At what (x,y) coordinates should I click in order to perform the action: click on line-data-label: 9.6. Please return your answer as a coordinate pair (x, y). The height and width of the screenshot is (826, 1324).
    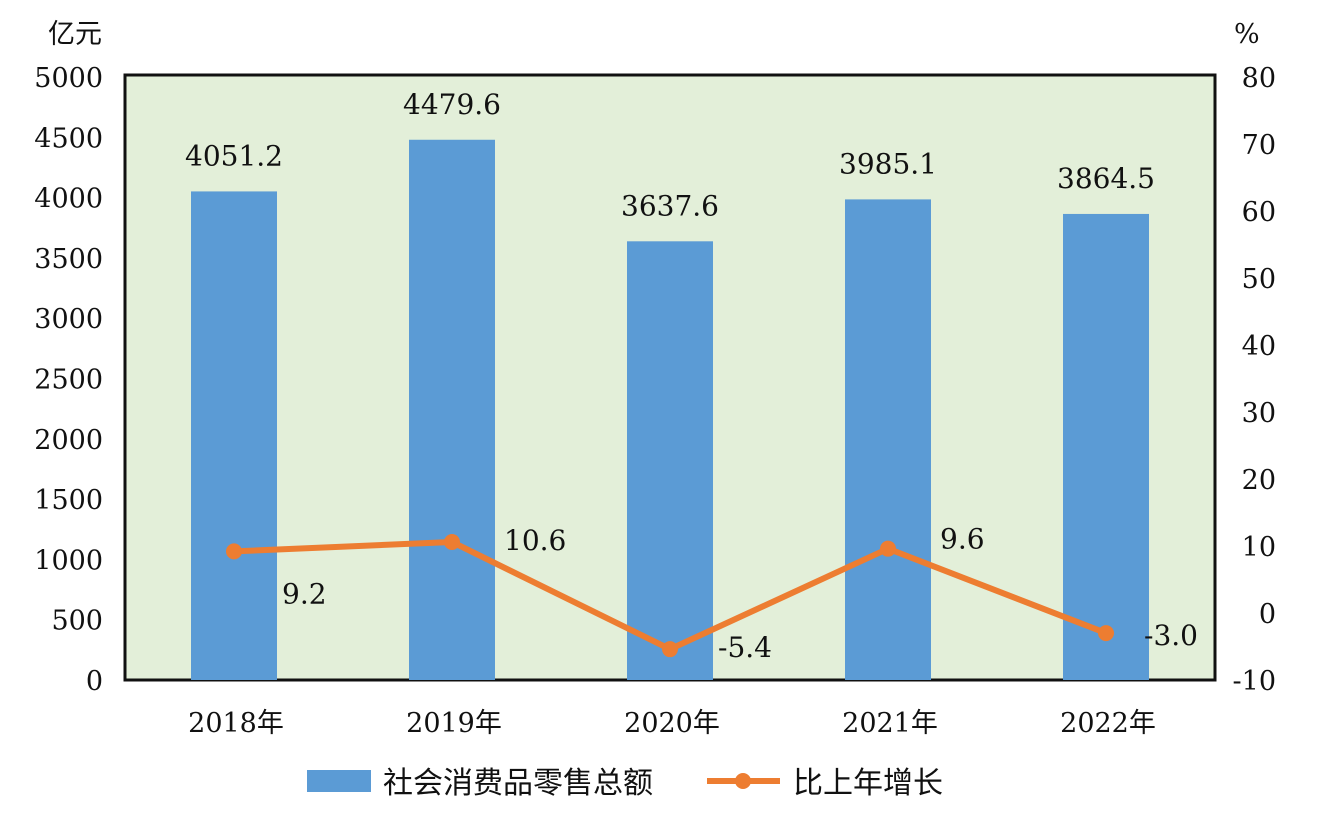
    Looking at the image, I should click on (962, 539).